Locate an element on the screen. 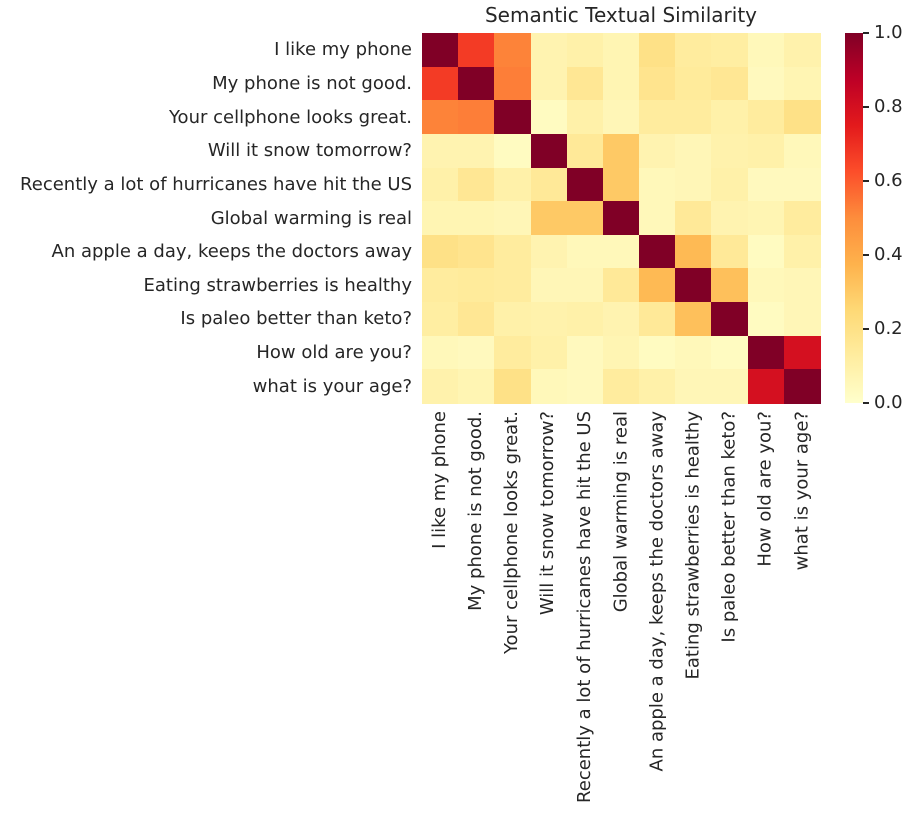 Image resolution: width=915 pixels, height=826 pixels. colorbar-tick-label: 0.4 is located at coordinates (888, 254).